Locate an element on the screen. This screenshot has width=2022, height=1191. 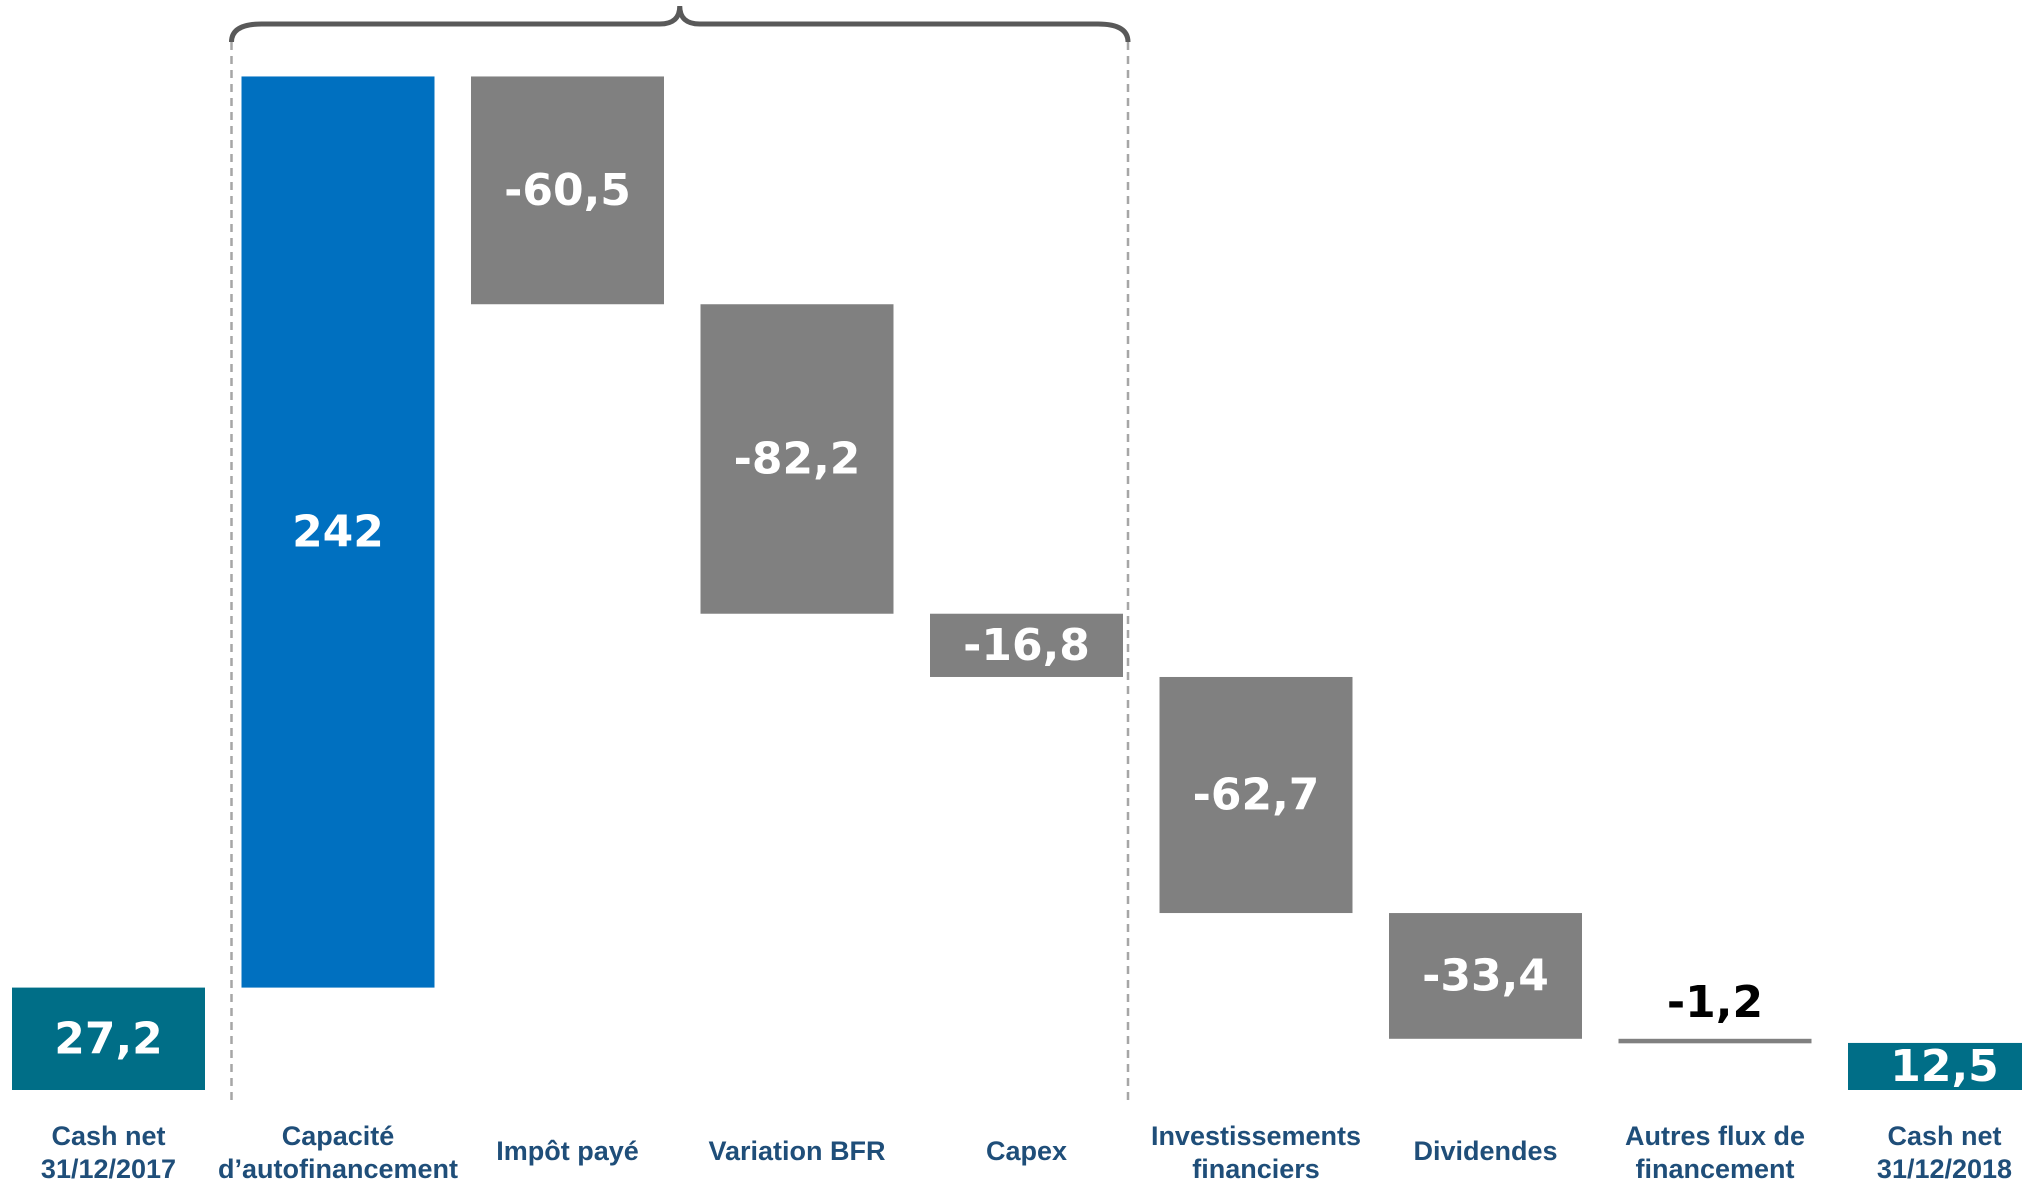
bar-value-label-2: -60,5 is located at coordinates (567, 190).